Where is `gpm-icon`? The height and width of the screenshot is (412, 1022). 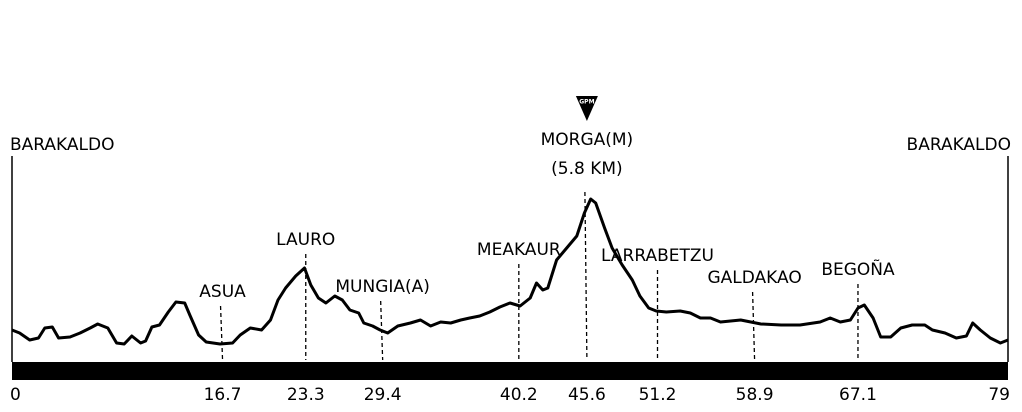
gpm-icon is located at coordinates (586, 108).